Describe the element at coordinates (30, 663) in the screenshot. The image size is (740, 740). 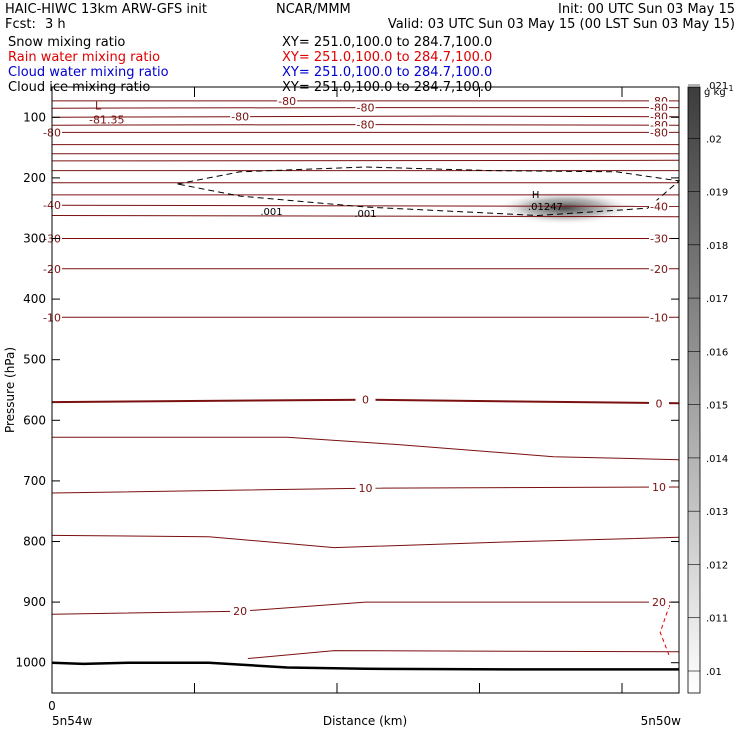
I see `y-tick-label: 1000` at that location.